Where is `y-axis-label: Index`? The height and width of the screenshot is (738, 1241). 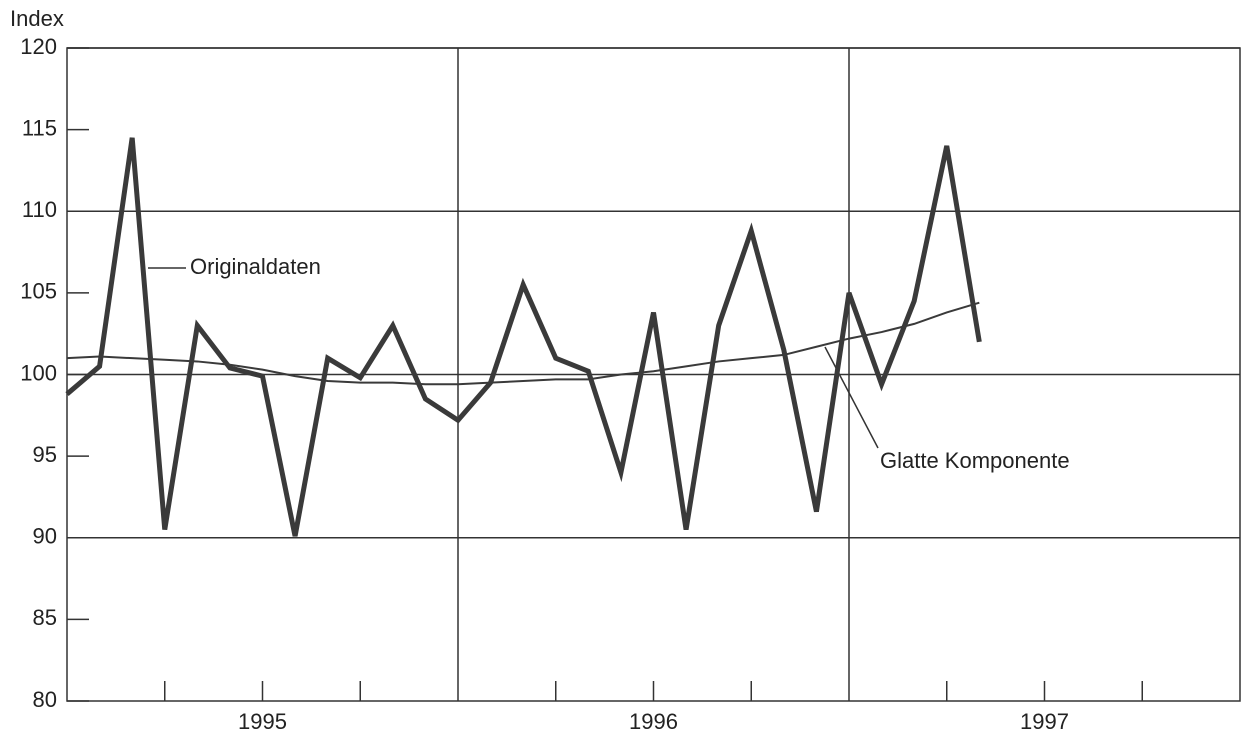
y-axis-label: Index is located at coordinates (37, 18).